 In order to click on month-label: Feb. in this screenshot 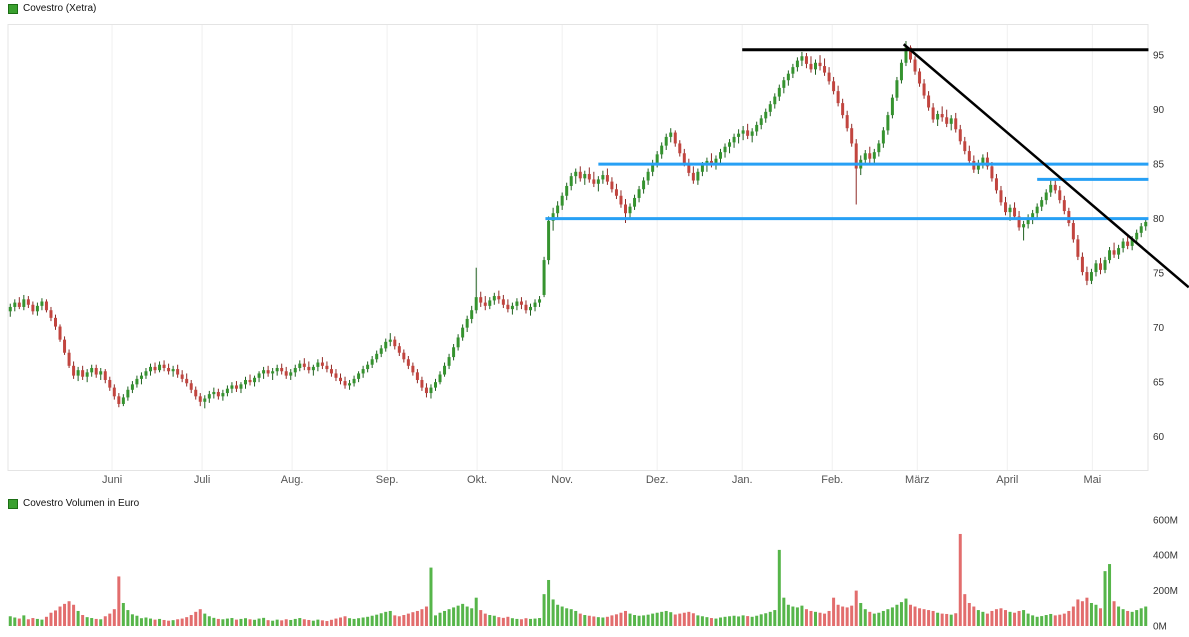, I will do `click(832, 480)`.